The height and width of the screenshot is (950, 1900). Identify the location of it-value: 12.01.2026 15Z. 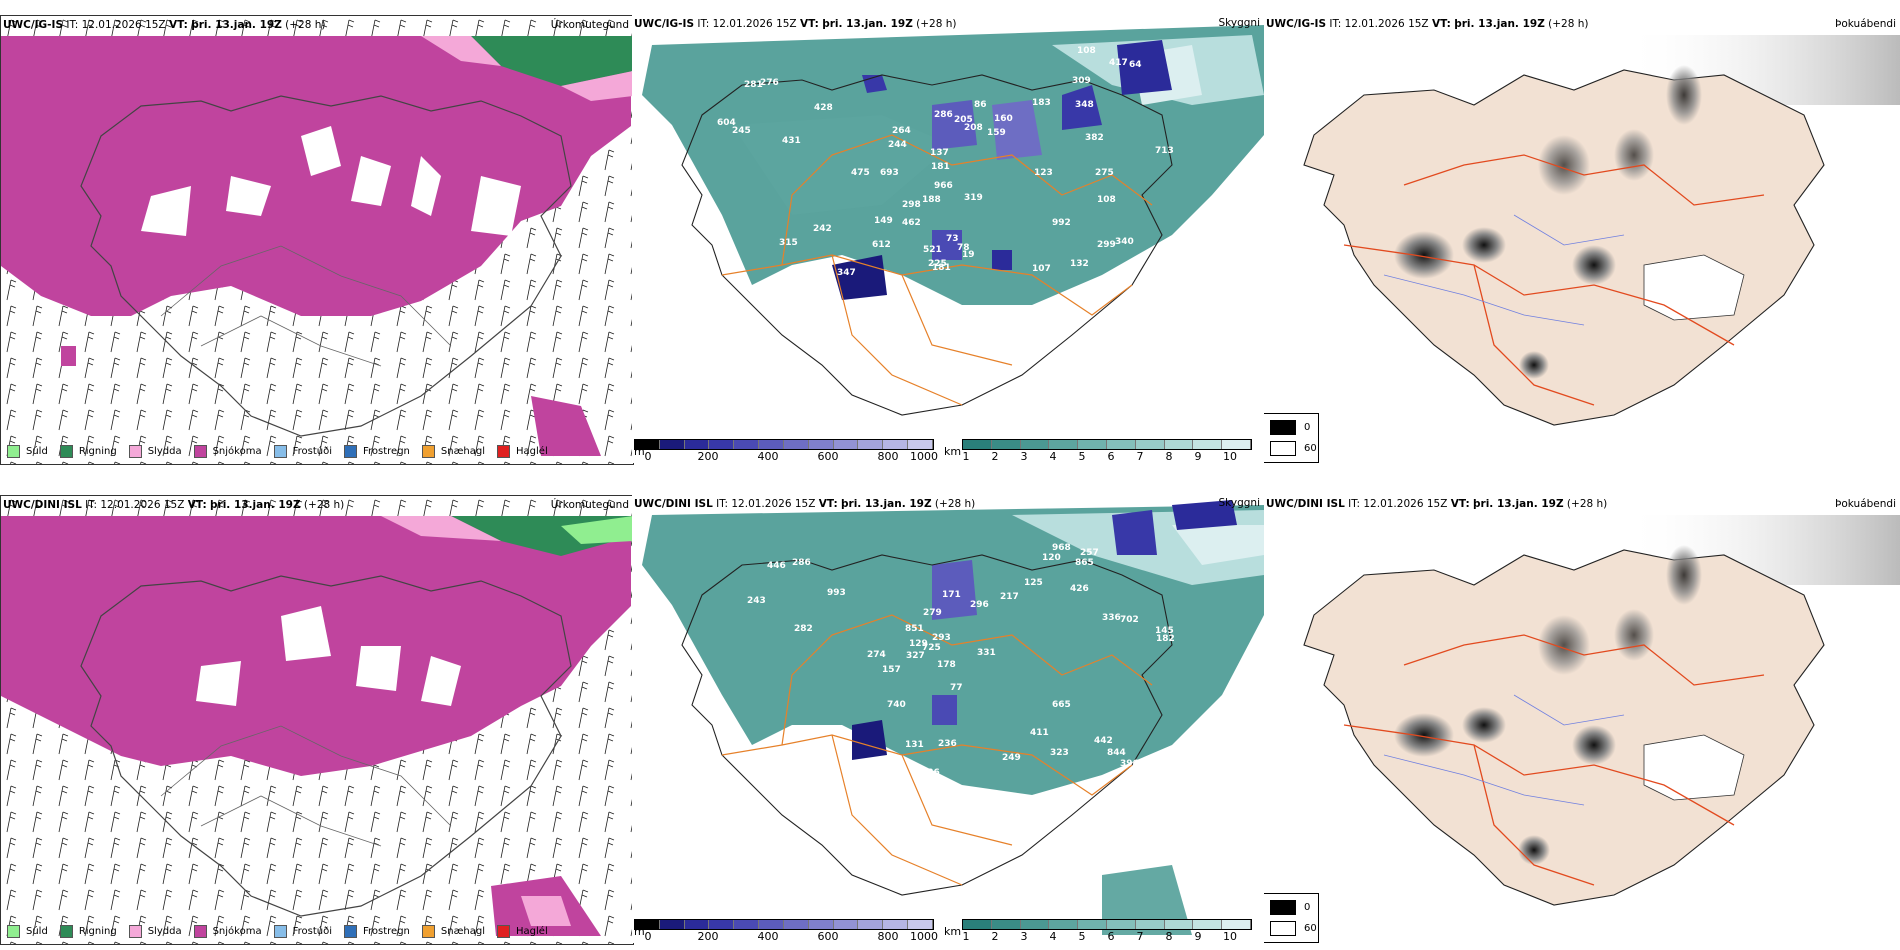
(1386, 24).